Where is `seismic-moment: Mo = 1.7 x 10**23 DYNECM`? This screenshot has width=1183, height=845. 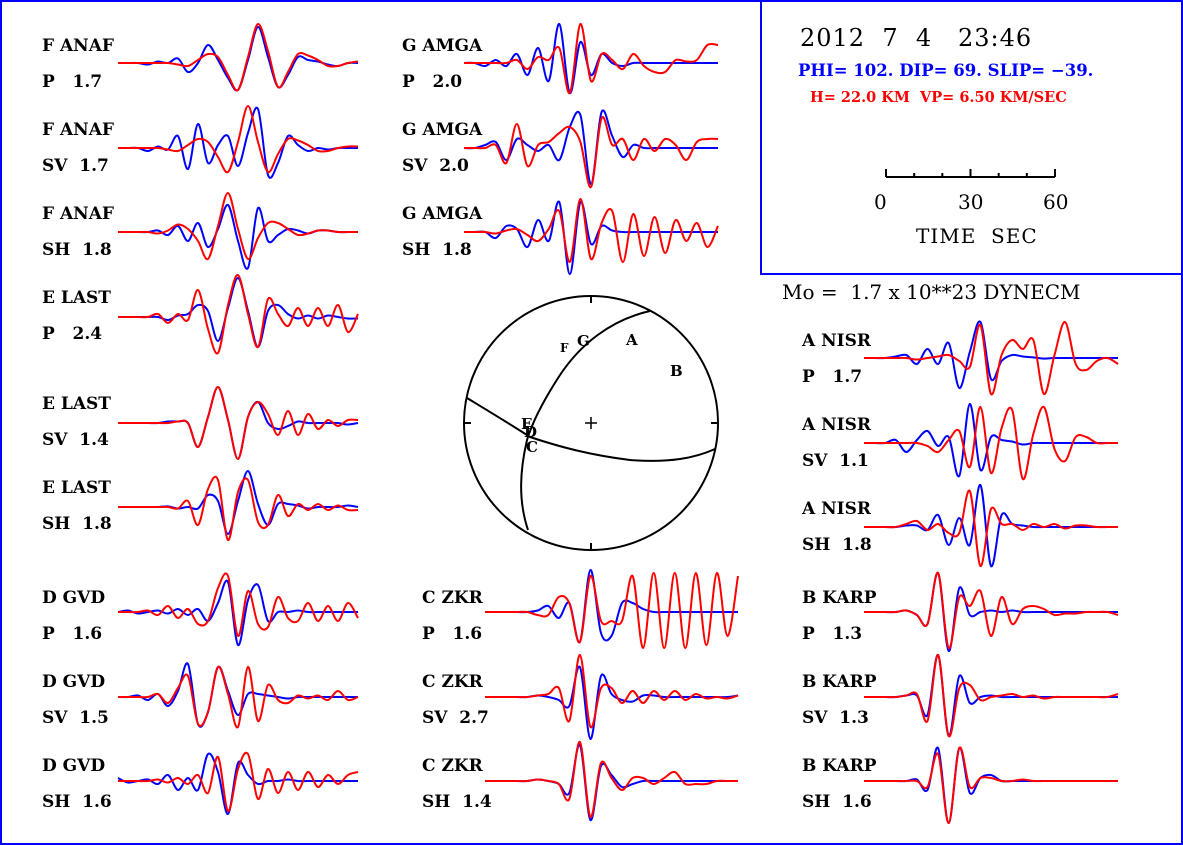 seismic-moment: Mo = 1.7 x 10**23 DYNECM is located at coordinates (931, 292).